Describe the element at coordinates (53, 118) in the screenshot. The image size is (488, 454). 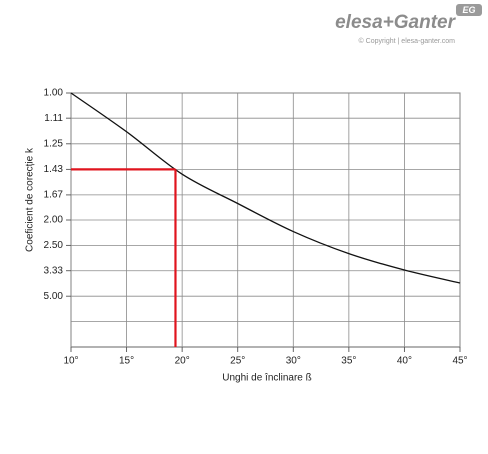
I see `y-tick-label: 1.11` at that location.